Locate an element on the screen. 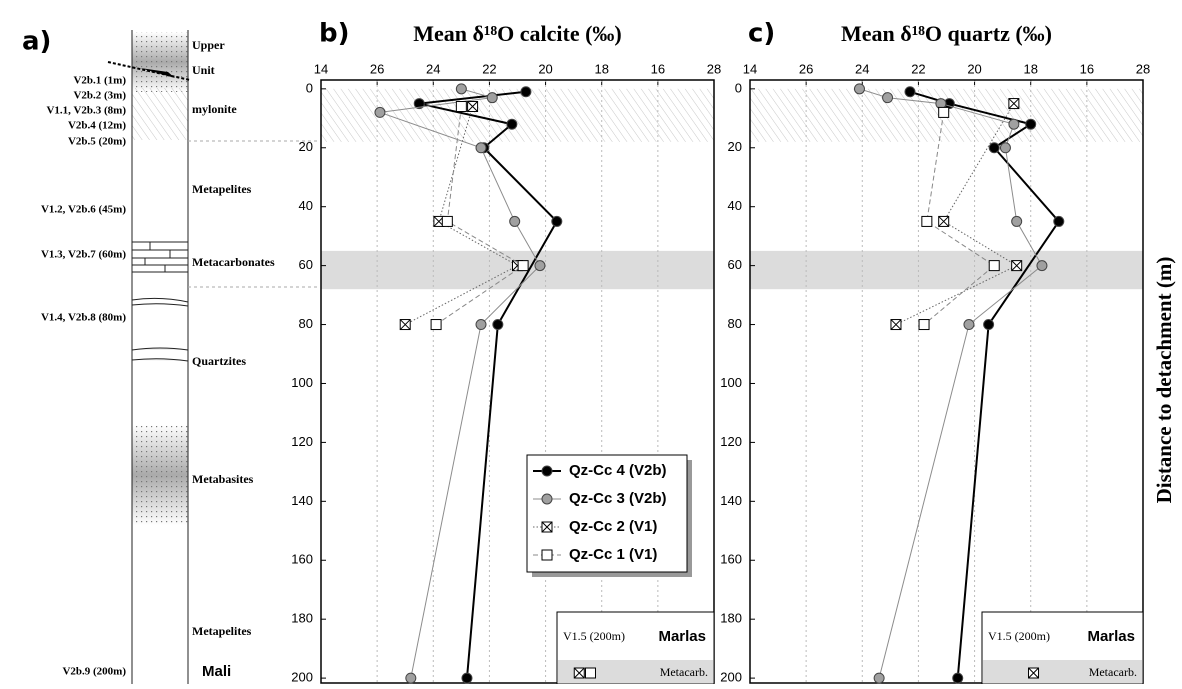 The height and width of the screenshot is (689, 1182). unit-label: Quartzites is located at coordinates (219, 361).